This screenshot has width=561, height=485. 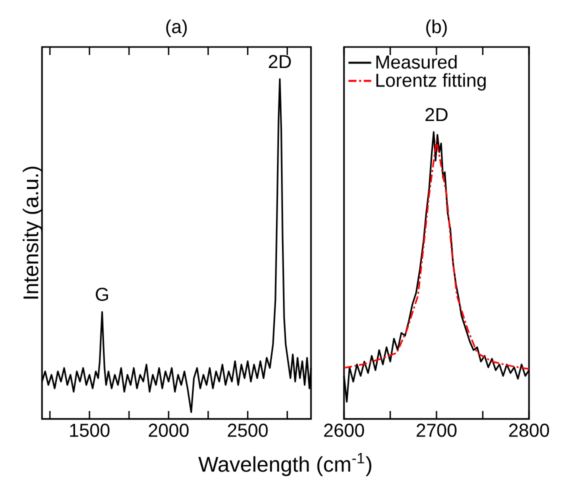 I want to click on x-tick-label: 2700, so click(x=436, y=430).